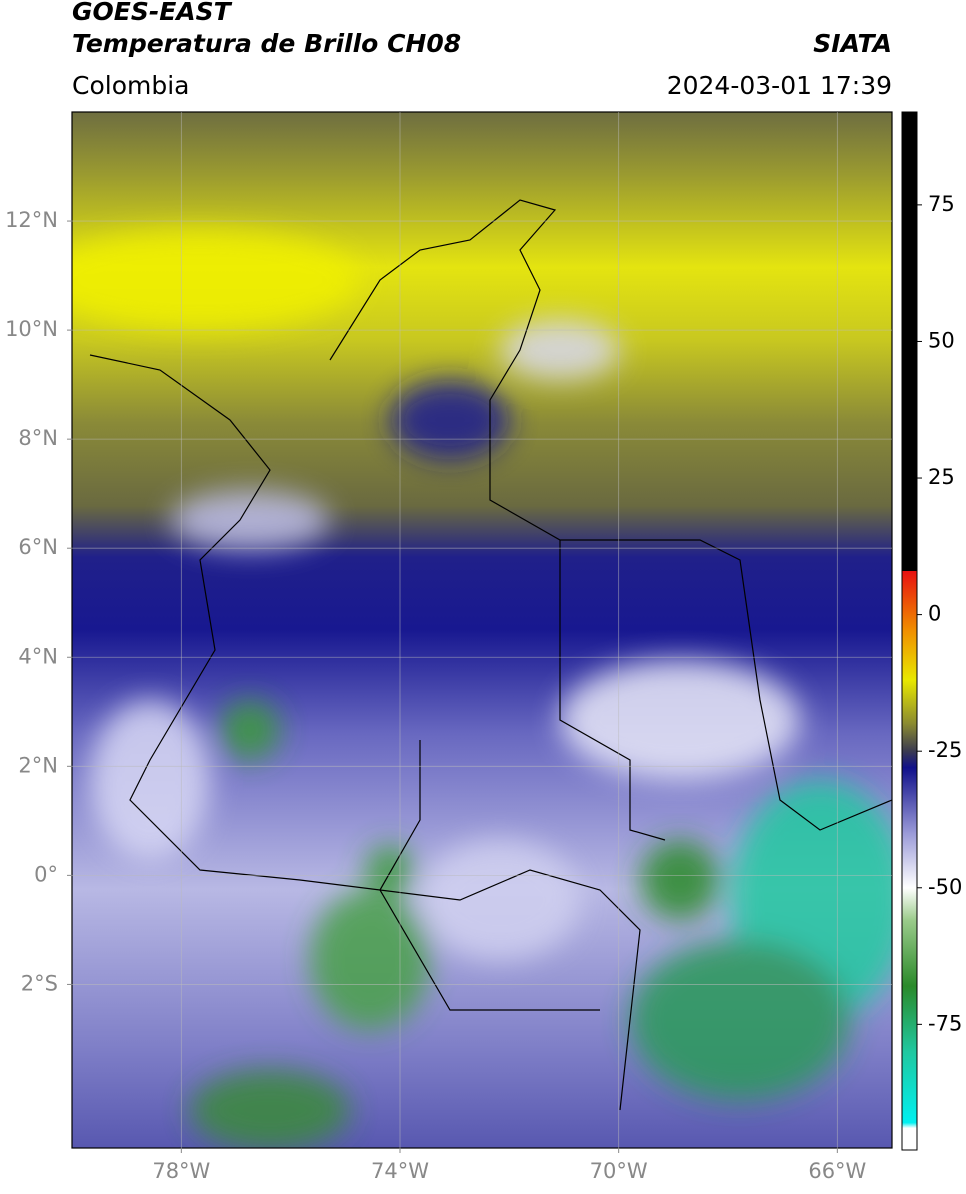 This screenshot has width=966, height=1194. Describe the element at coordinates (941, 477) in the screenshot. I see `colorbar-label: 25` at that location.